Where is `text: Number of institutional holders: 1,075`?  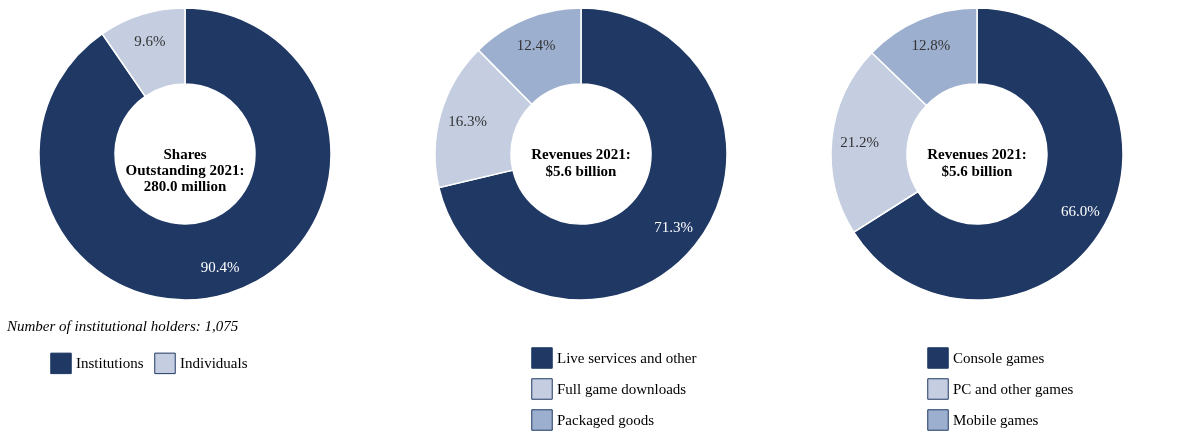 text: Number of institutional holders: 1,075 is located at coordinates (122, 326).